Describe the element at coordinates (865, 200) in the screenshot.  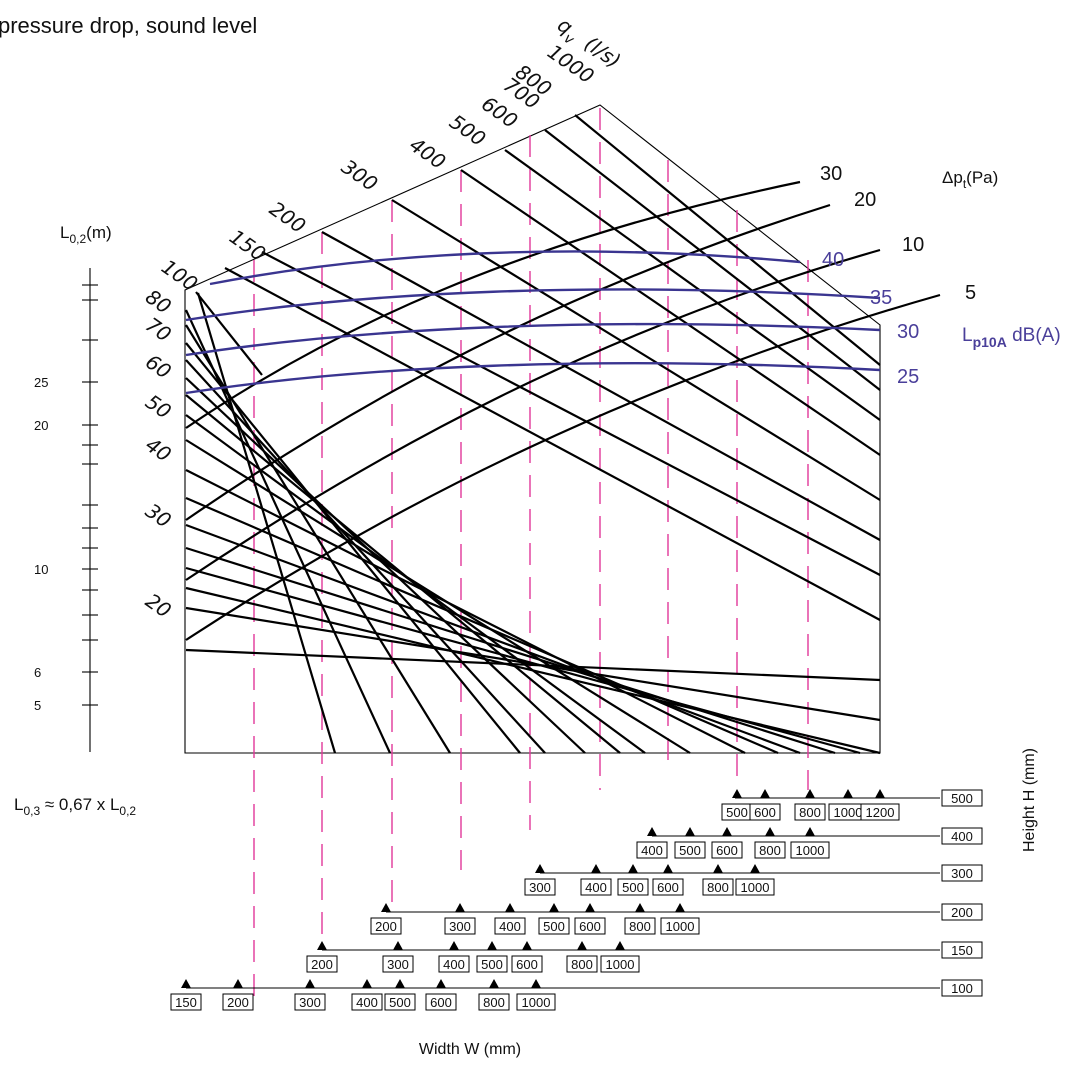
I see `pressure-drop-value: 20` at that location.